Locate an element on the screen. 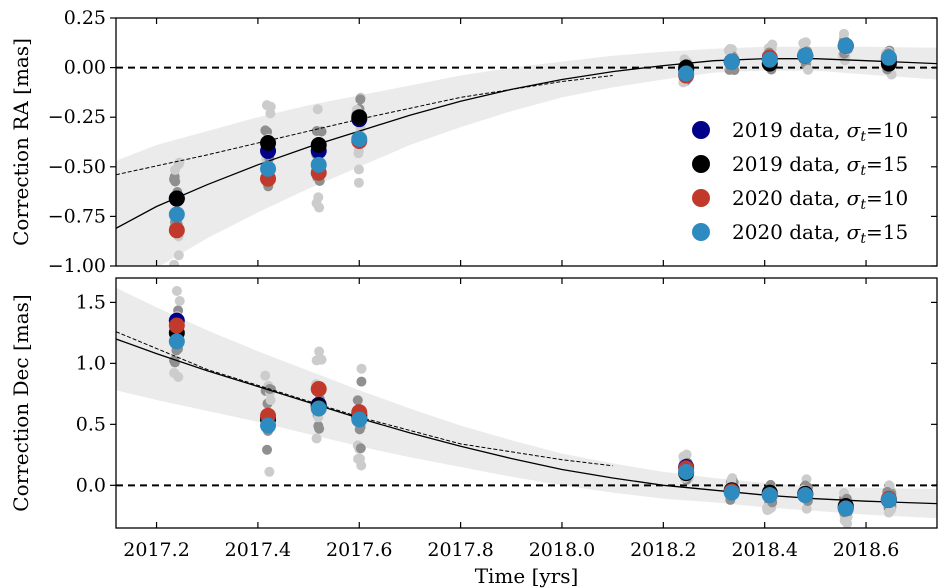 The height and width of the screenshot is (588, 938). x-tick-label: 2018.0 is located at coordinates (562, 550).